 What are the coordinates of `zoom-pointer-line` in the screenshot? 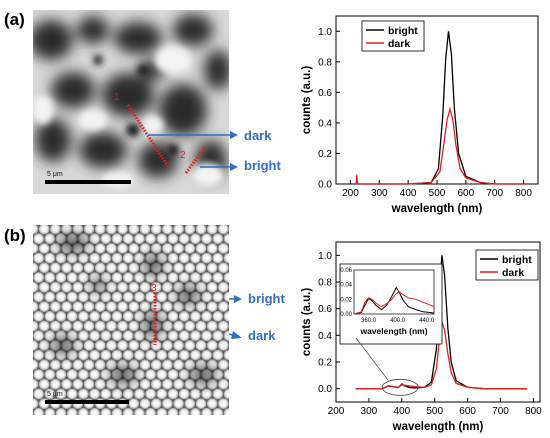 It's located at (372, 359).